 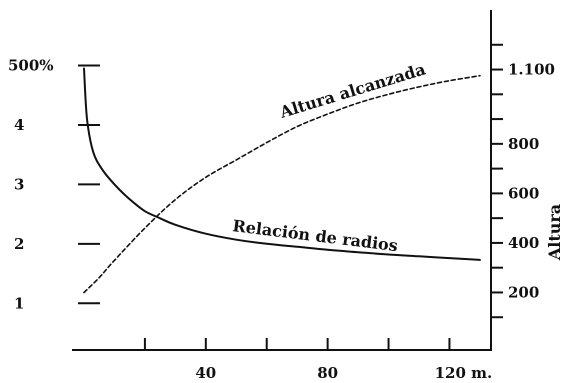 I want to click on left-tick-label-4: 500%, so click(x=31, y=66).